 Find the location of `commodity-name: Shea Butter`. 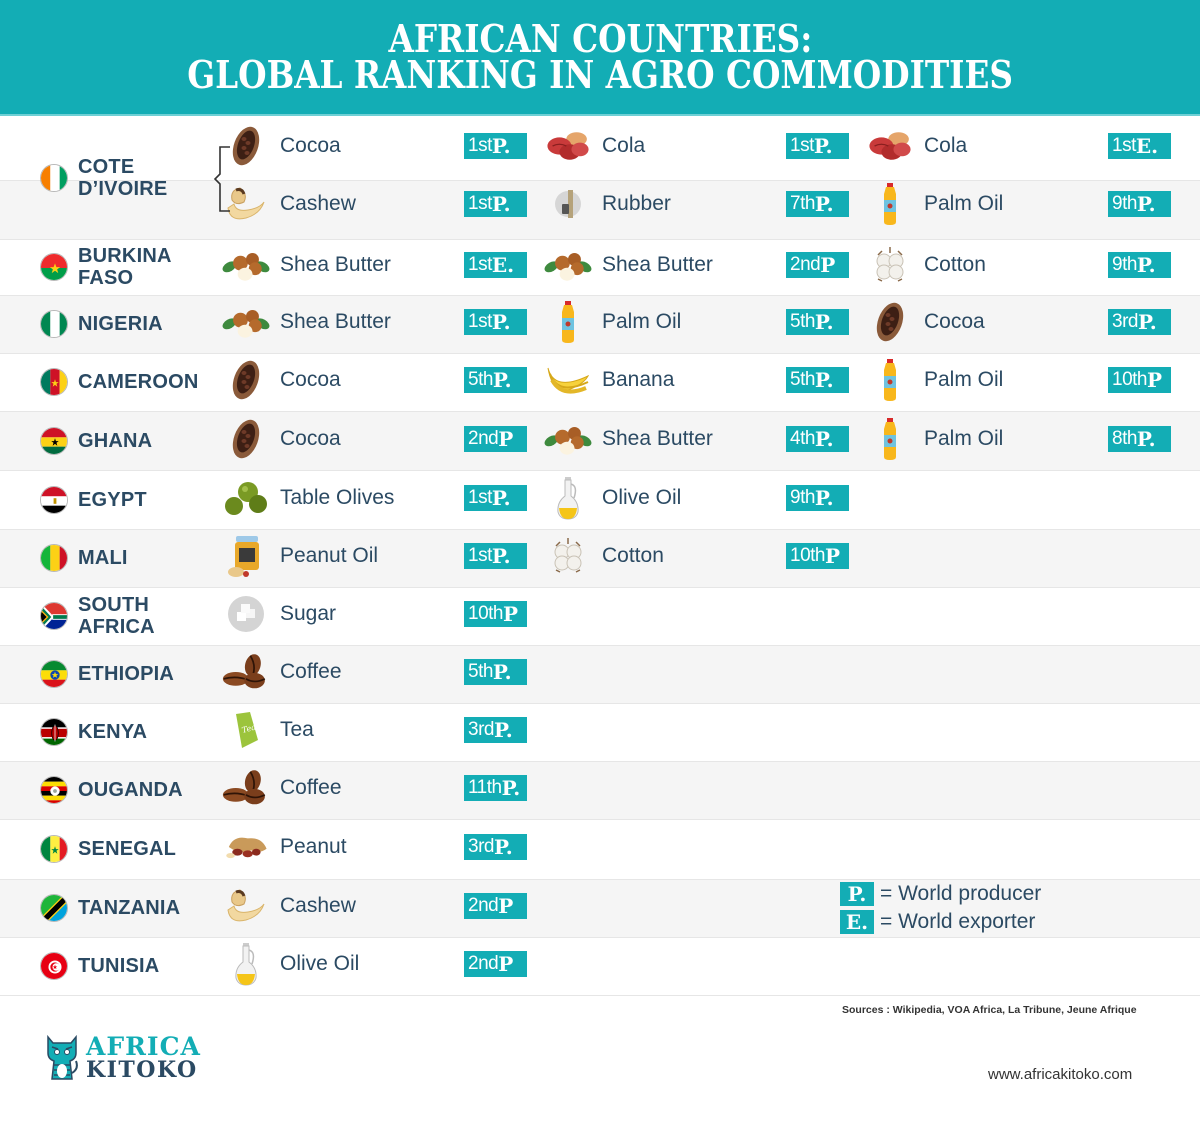

commodity-name: Shea Butter is located at coordinates (335, 321).